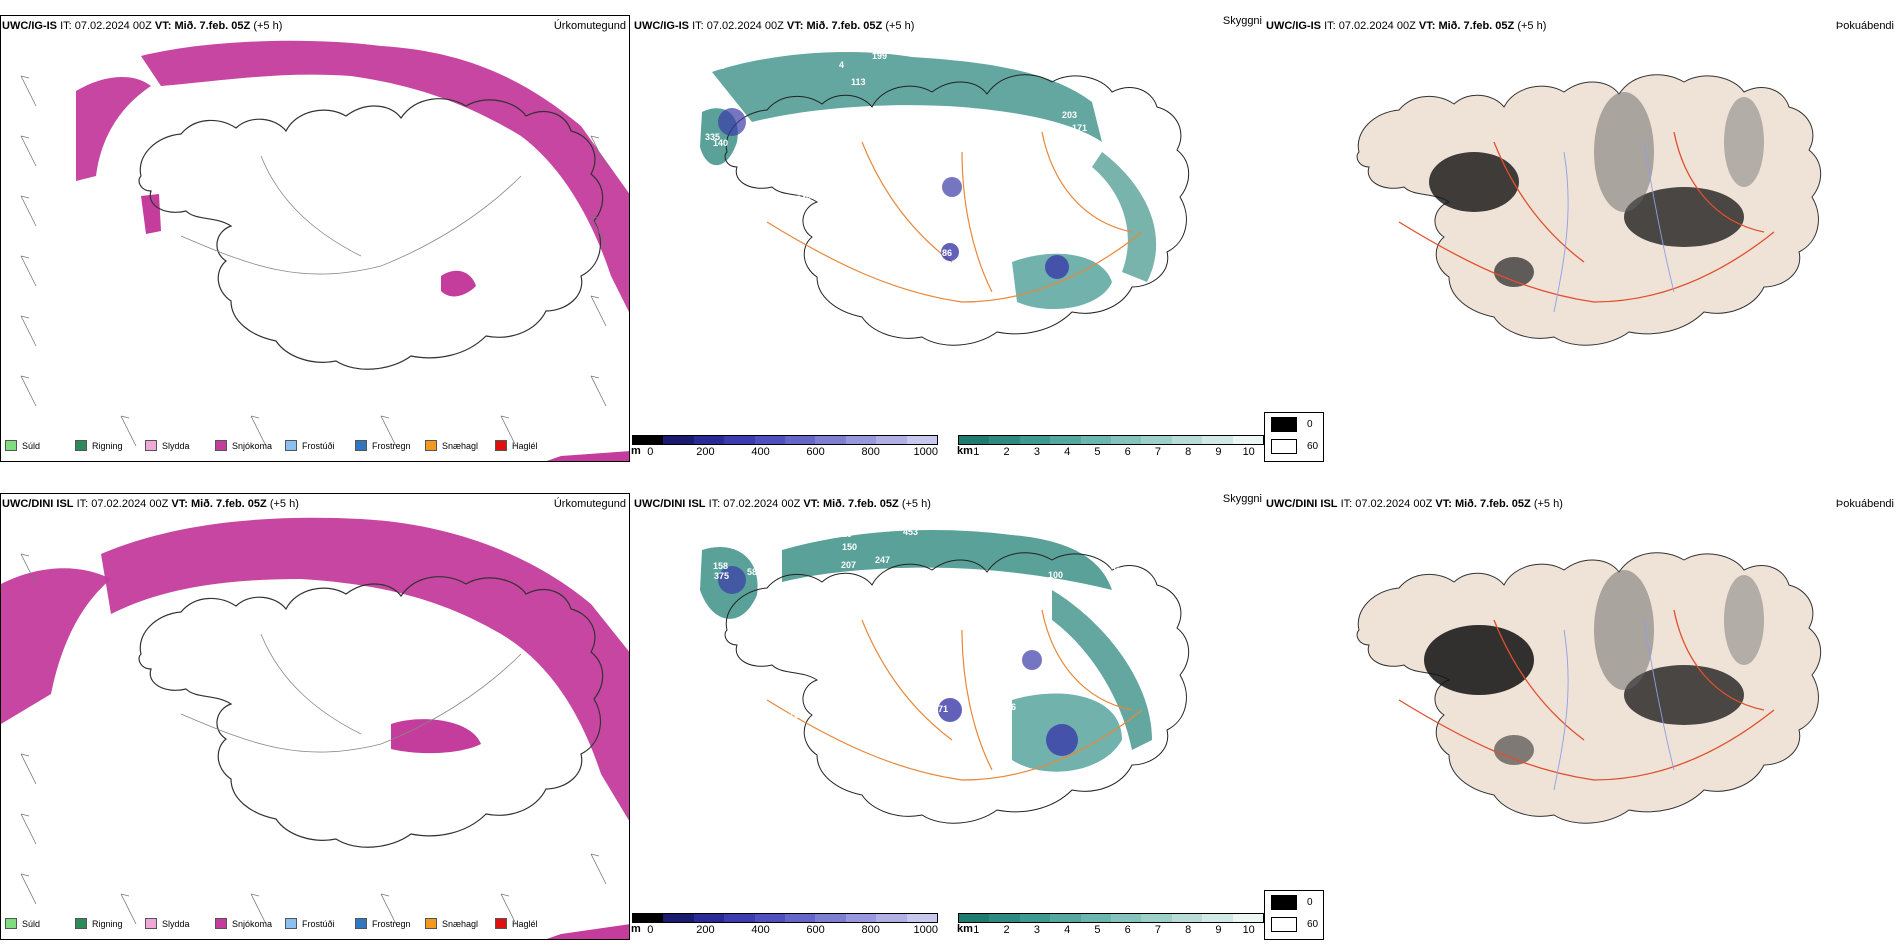 The image size is (1900, 950). What do you see at coordinates (460, 445) in the screenshot?
I see `legend-label: Snæhagl` at bounding box center [460, 445].